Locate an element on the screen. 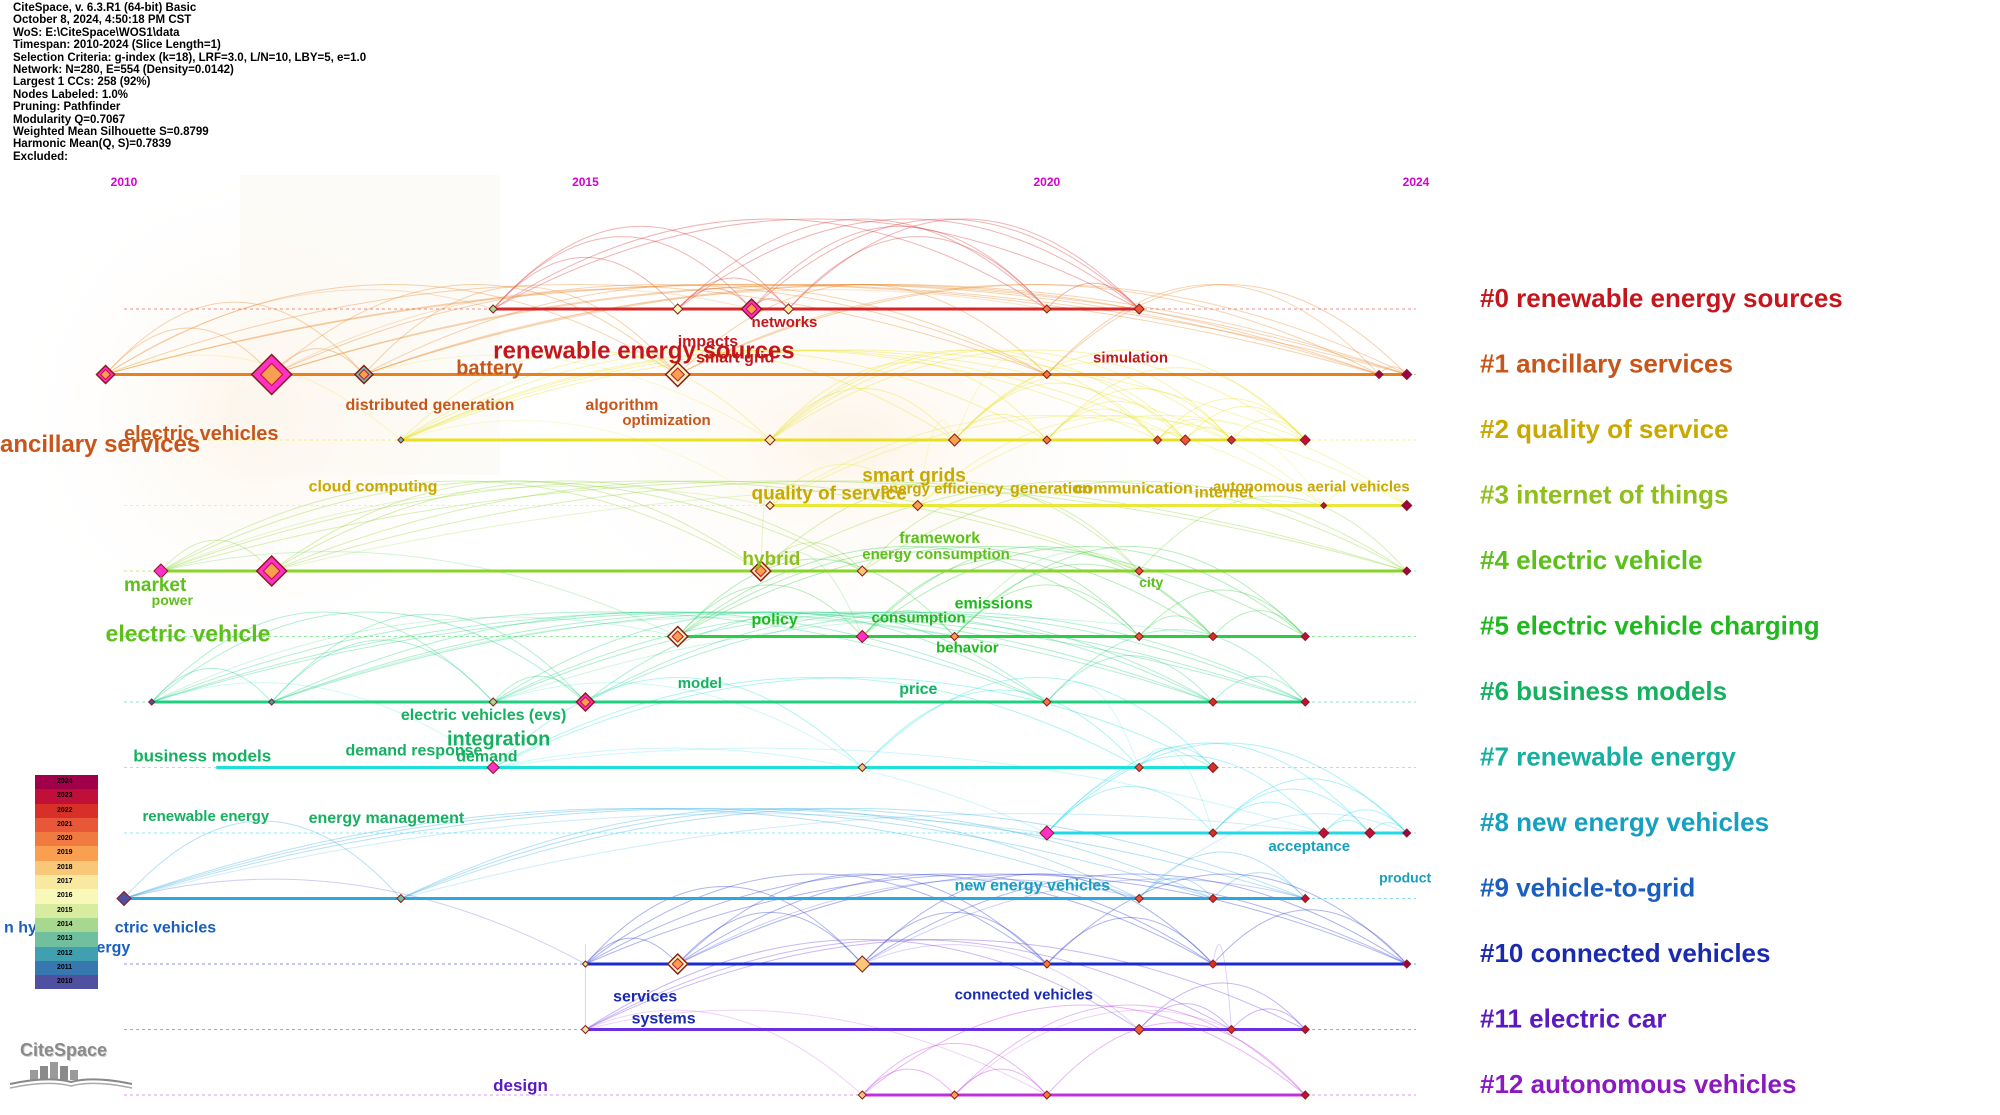 Image resolution: width=2000 pixels, height=1115 pixels. keyword-label: renewable energy sources is located at coordinates (643, 351).